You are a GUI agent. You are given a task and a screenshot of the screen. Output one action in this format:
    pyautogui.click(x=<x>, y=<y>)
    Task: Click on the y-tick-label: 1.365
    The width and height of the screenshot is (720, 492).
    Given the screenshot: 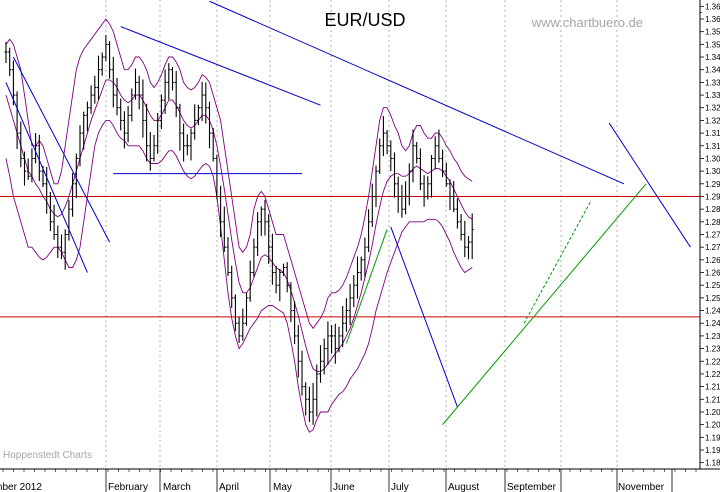 What is the action you would take?
    pyautogui.click(x=712, y=6)
    